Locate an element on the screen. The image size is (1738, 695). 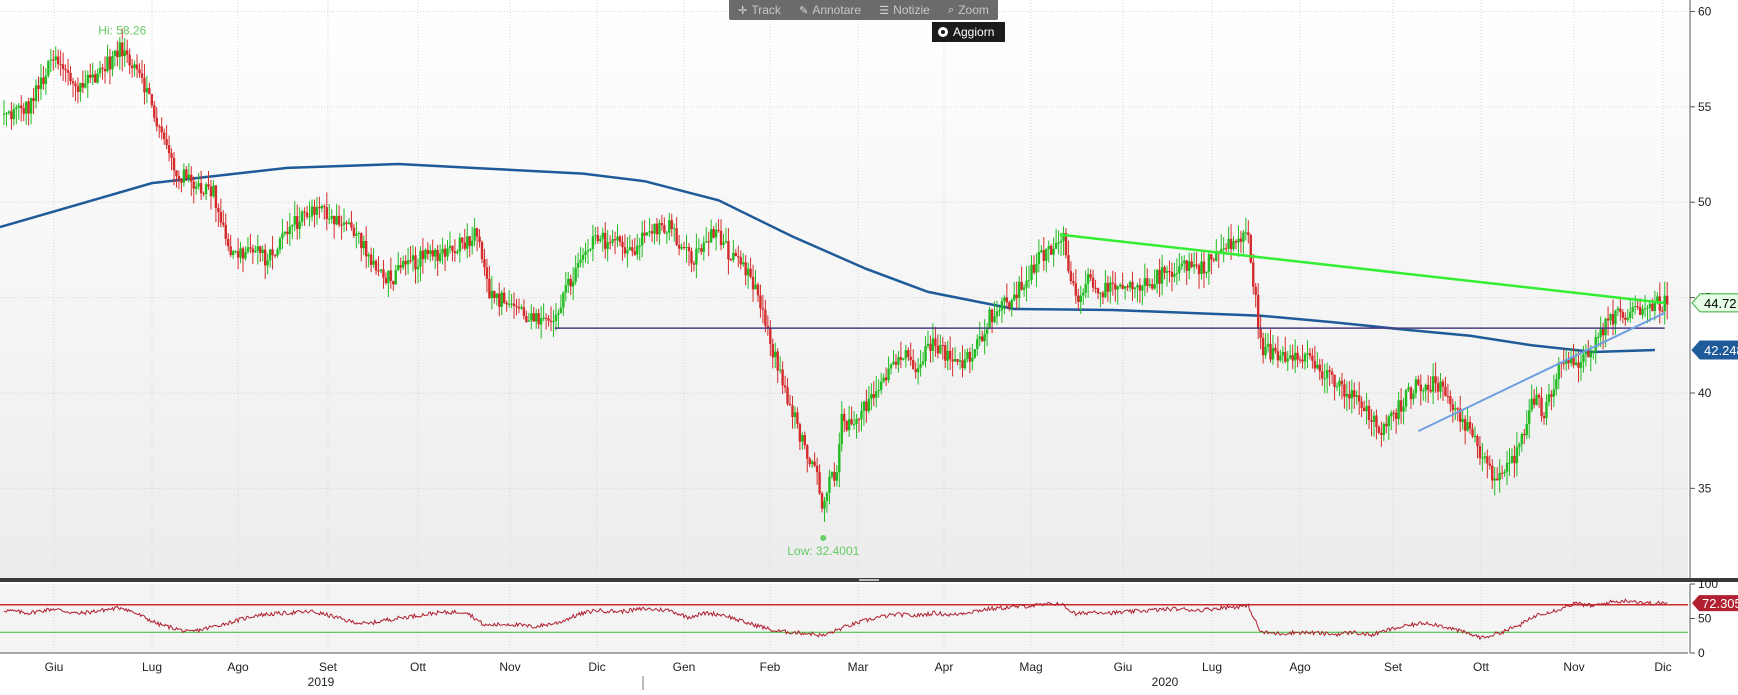
high-annotation: Hi: 58.26 is located at coordinates (122, 31).